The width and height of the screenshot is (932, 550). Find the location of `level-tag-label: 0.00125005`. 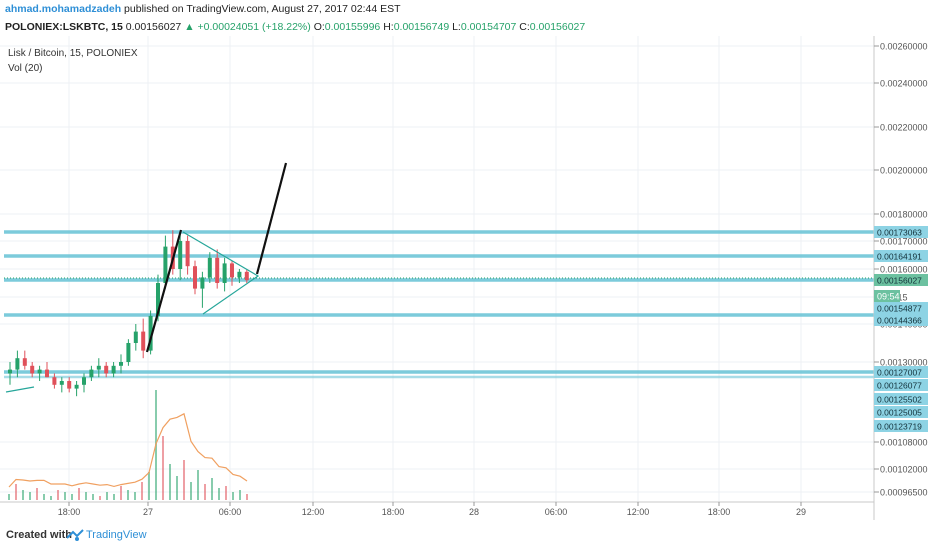

level-tag-label: 0.00125005 is located at coordinates (899, 413).